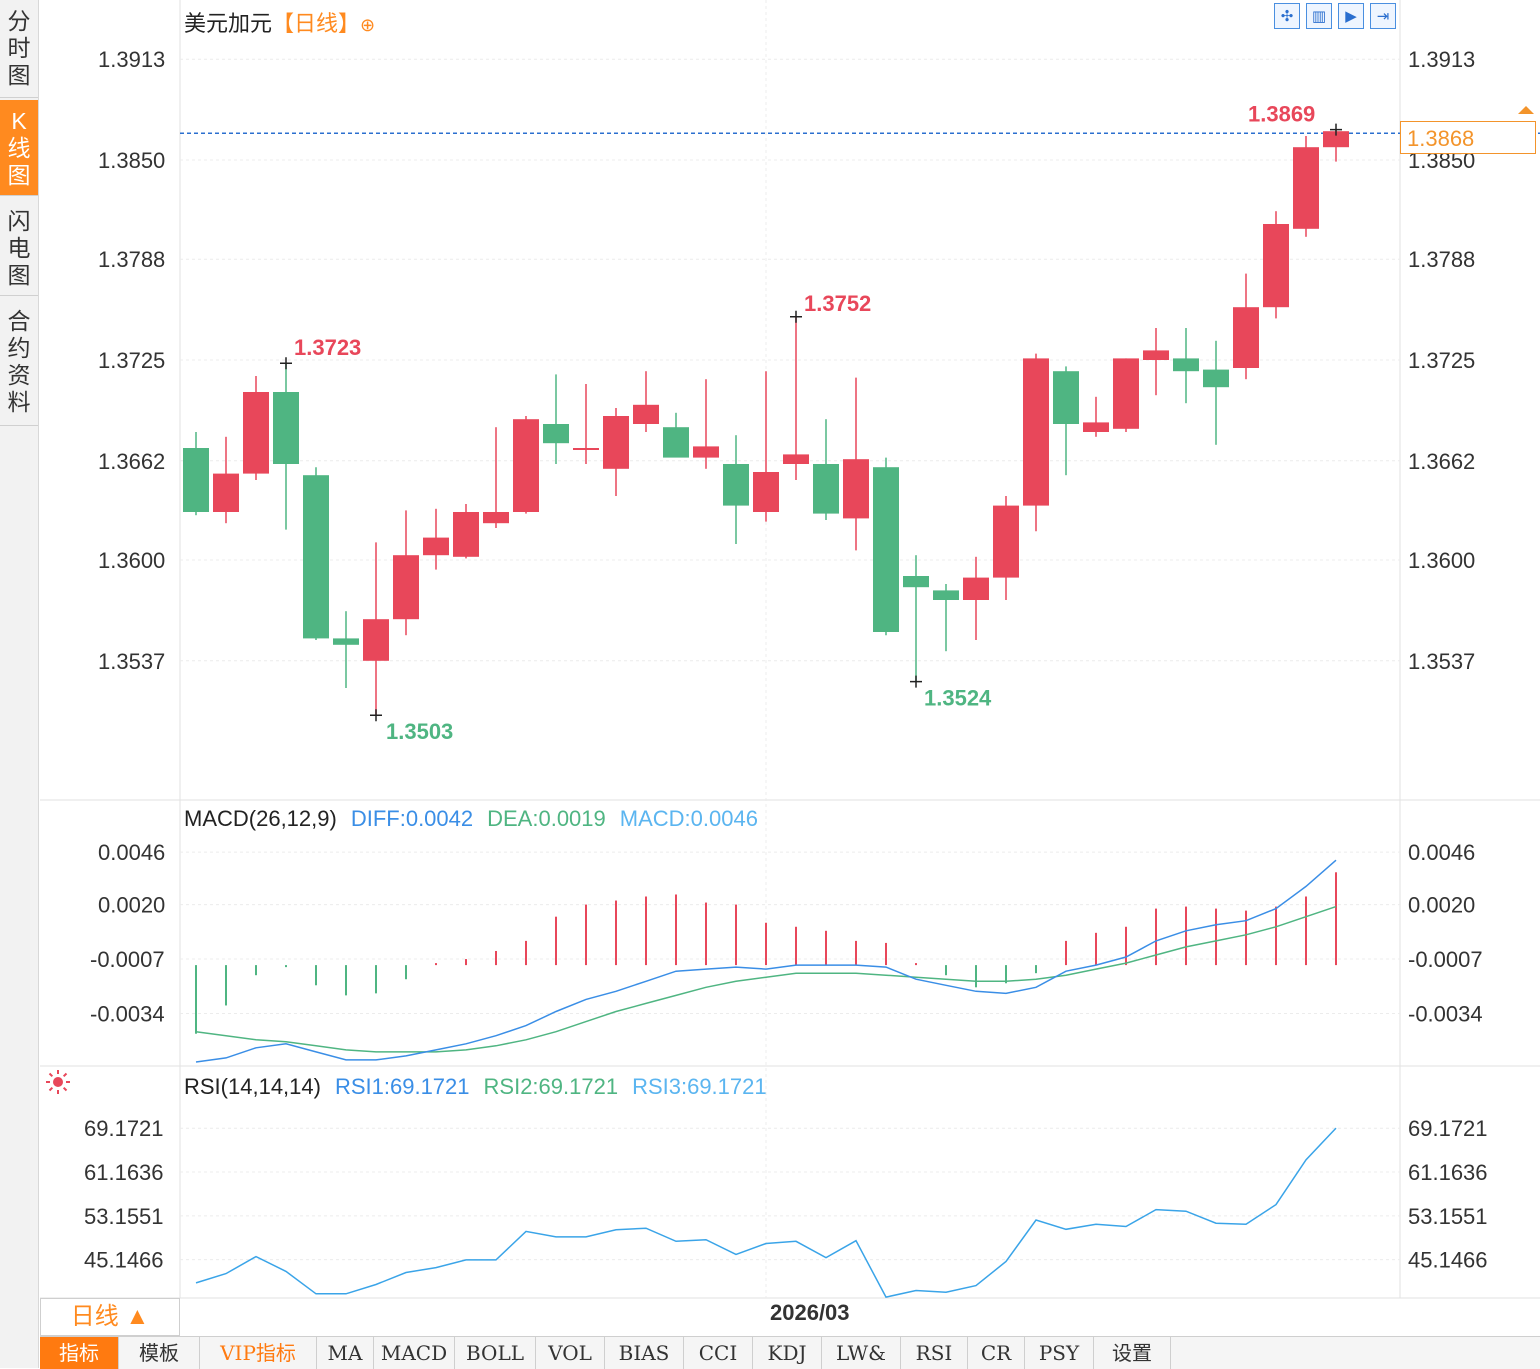  I want to click on tab-7: BIAS, so click(644, 1353).